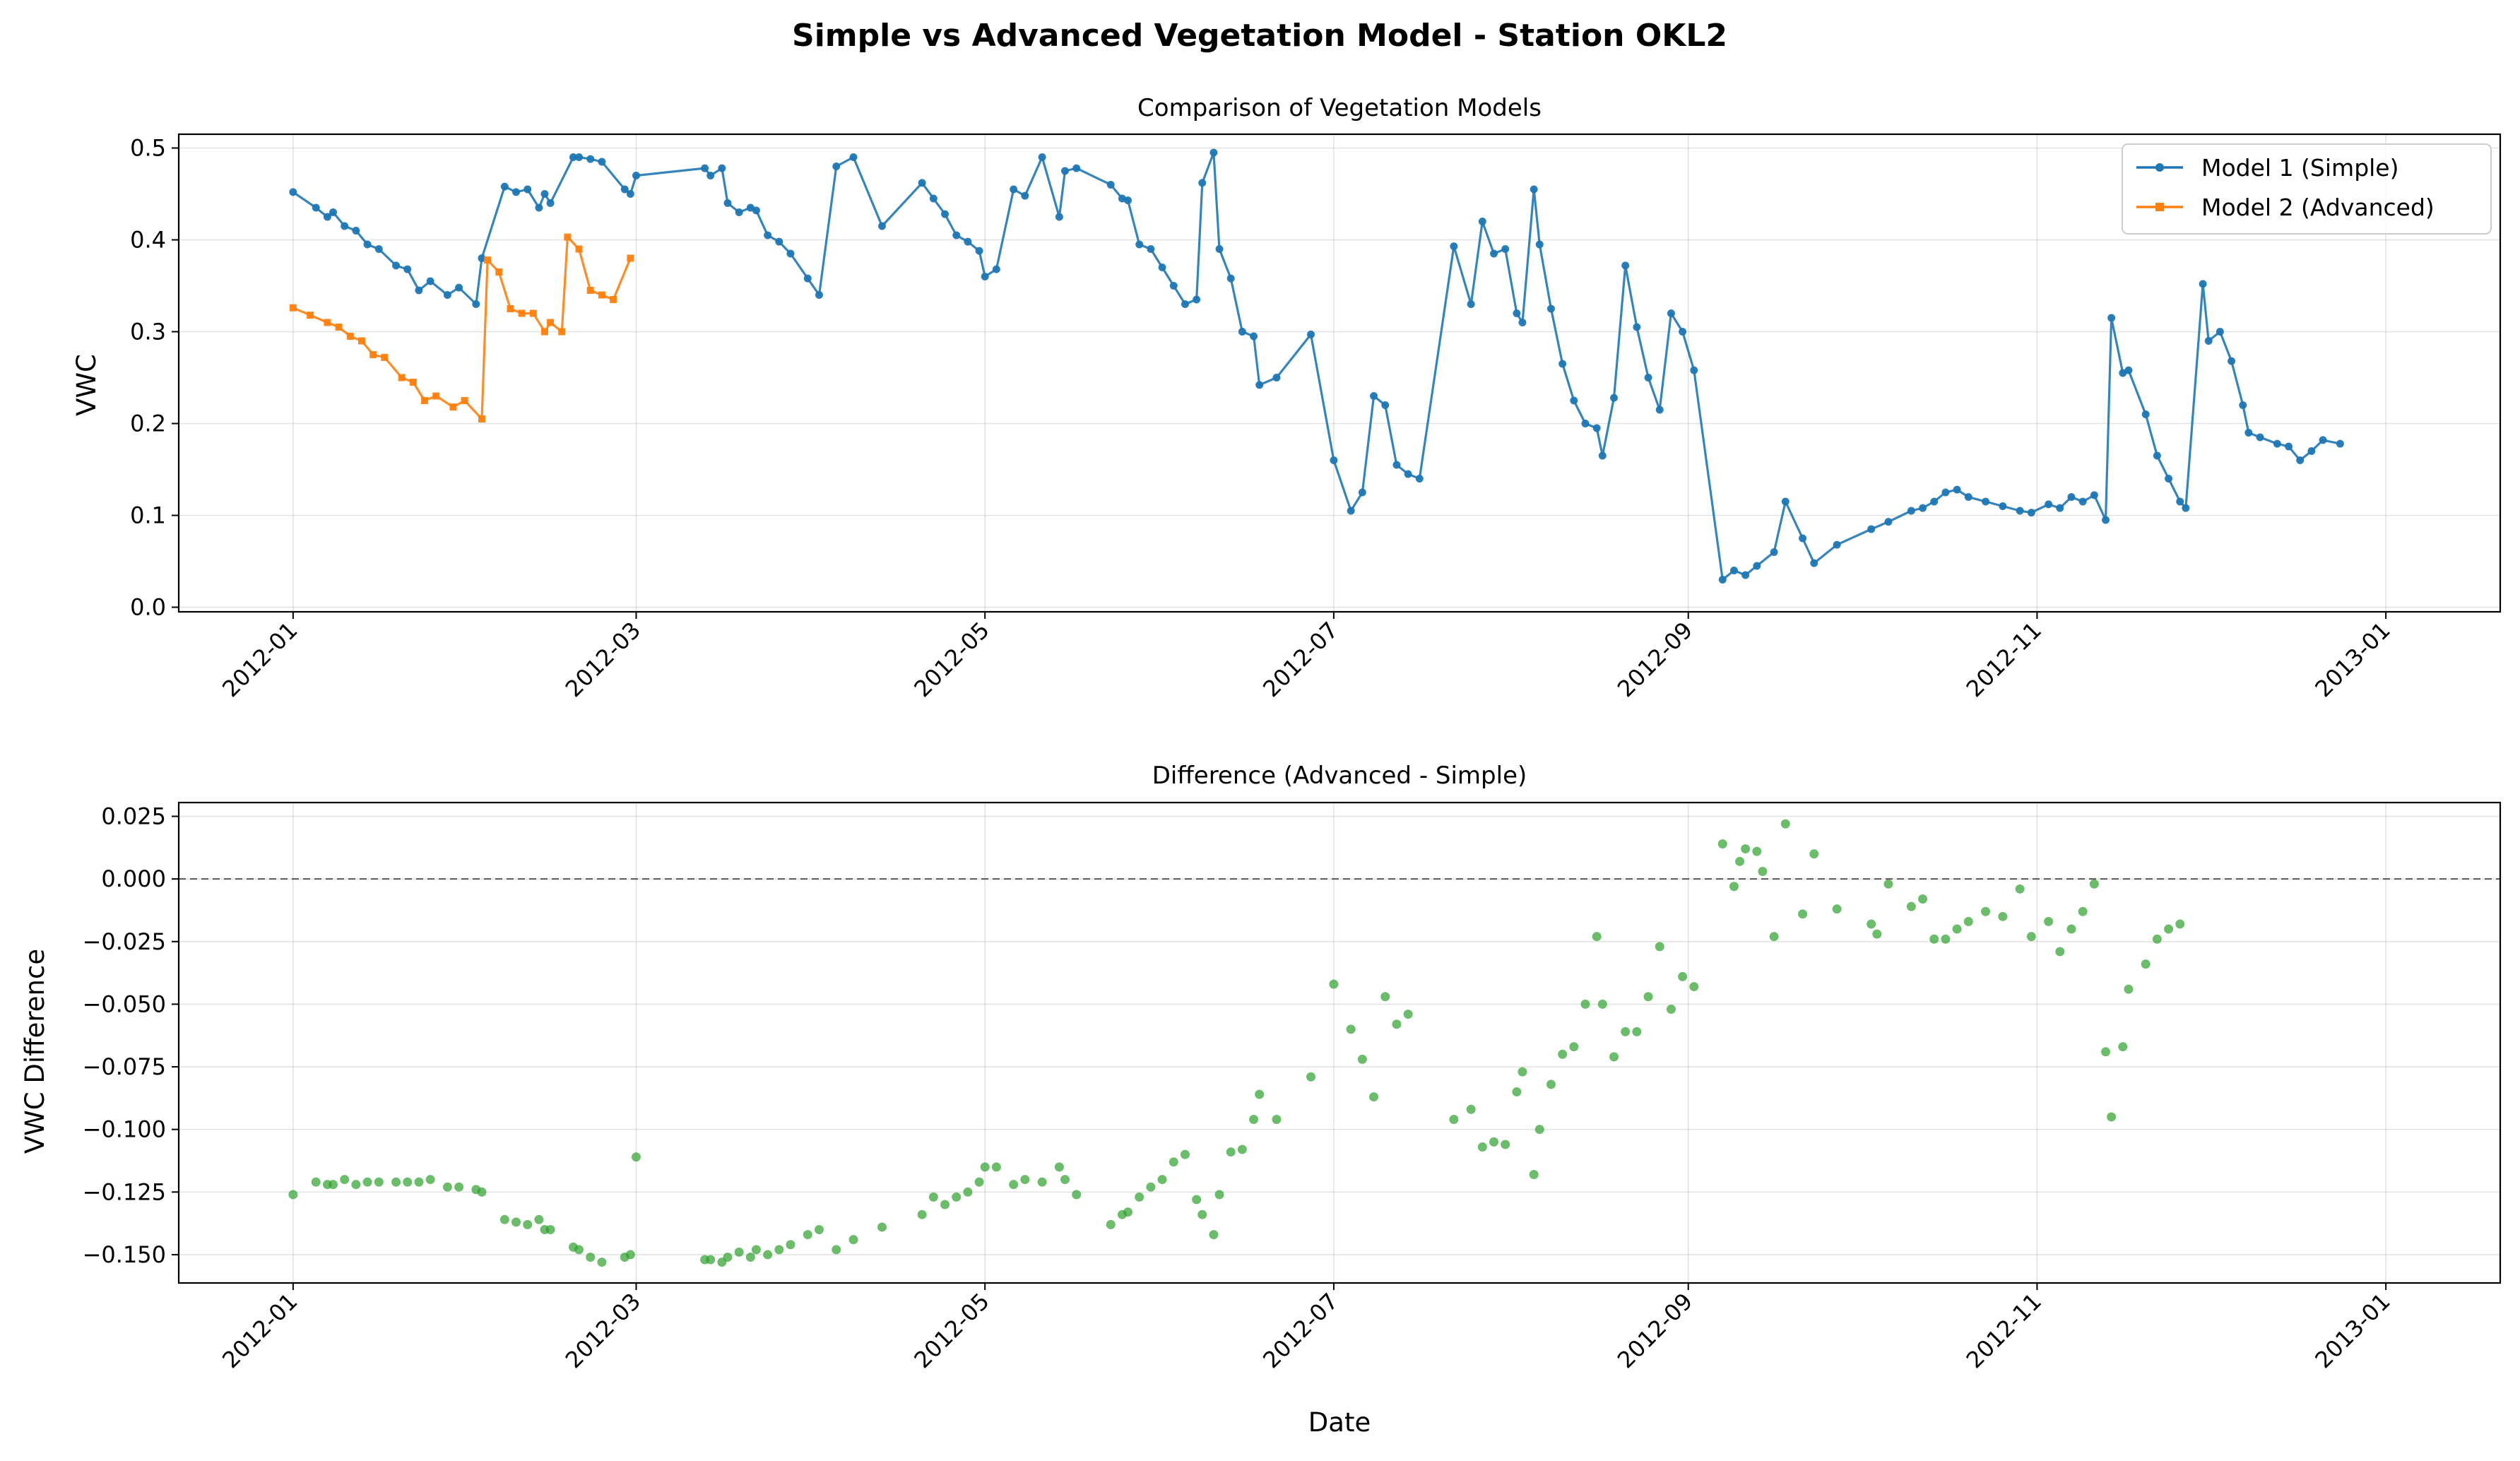  Describe the element at coordinates (1339, 1422) in the screenshot. I see `bottom-chart-x-axis-label: Date` at that location.